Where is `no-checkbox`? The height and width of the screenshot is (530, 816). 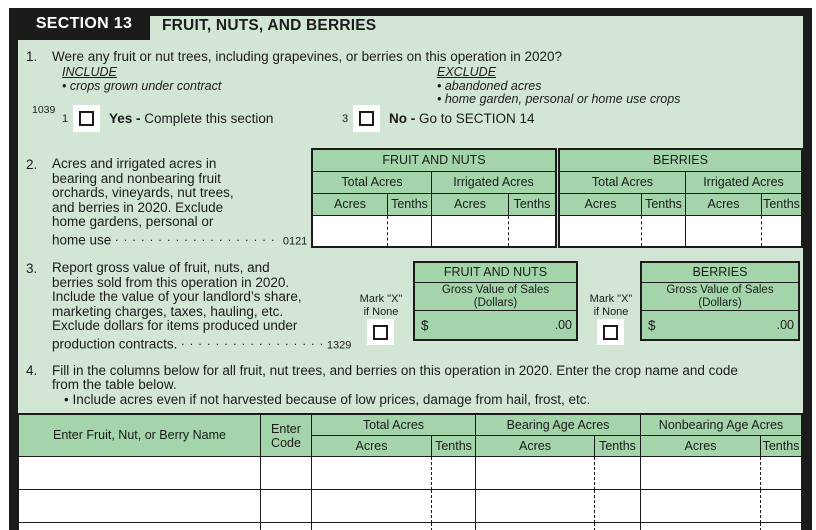 no-checkbox is located at coordinates (366, 118).